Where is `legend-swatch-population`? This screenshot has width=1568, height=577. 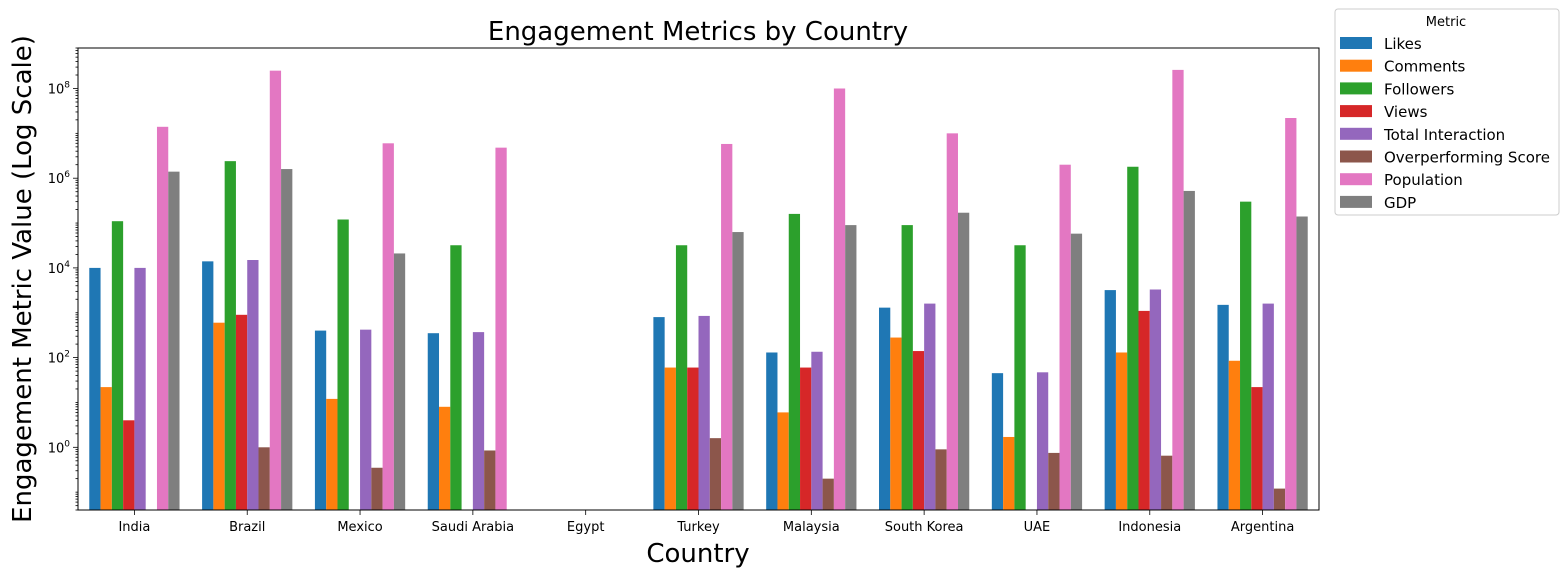
legend-swatch-population is located at coordinates (1356, 179).